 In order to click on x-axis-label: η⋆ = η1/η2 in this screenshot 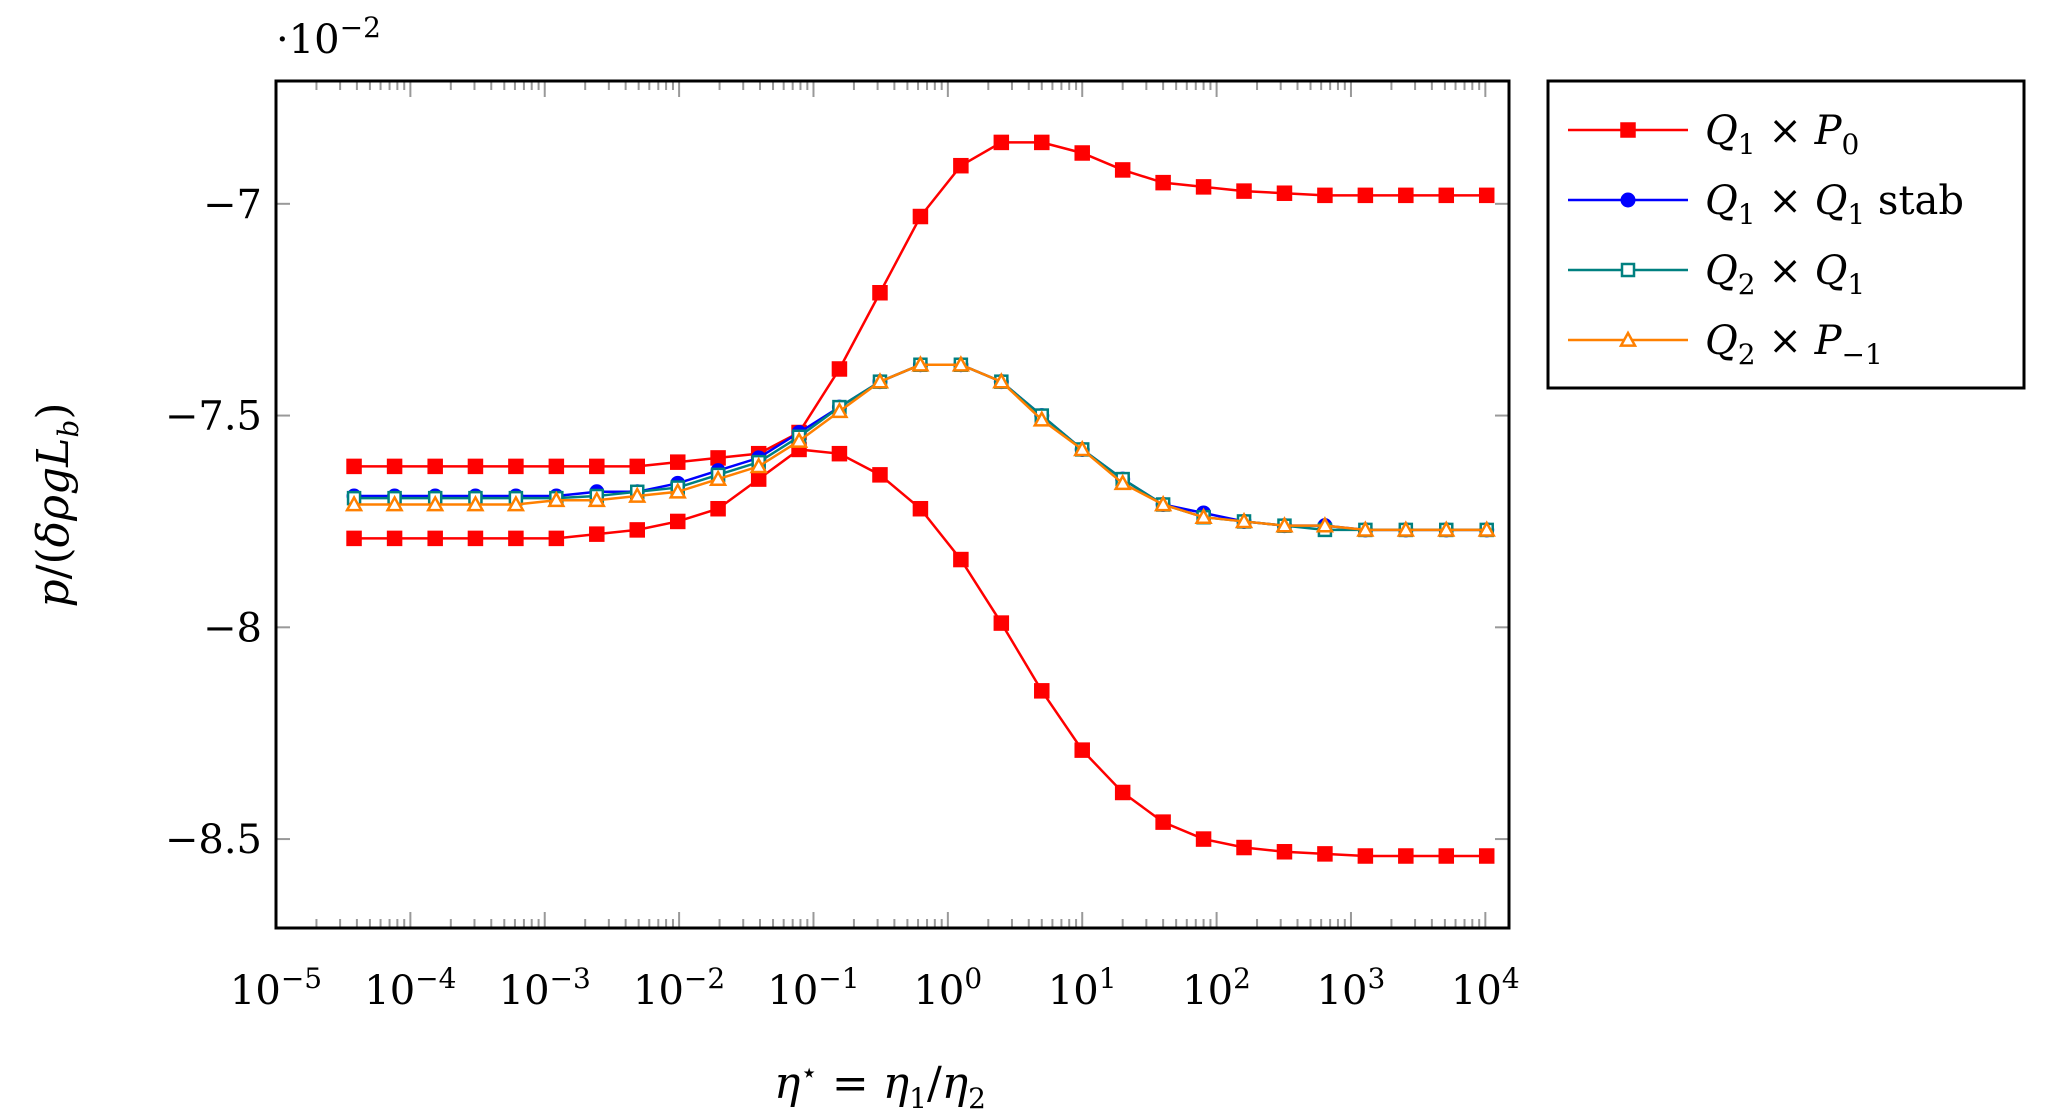, I will do `click(880, 1085)`.